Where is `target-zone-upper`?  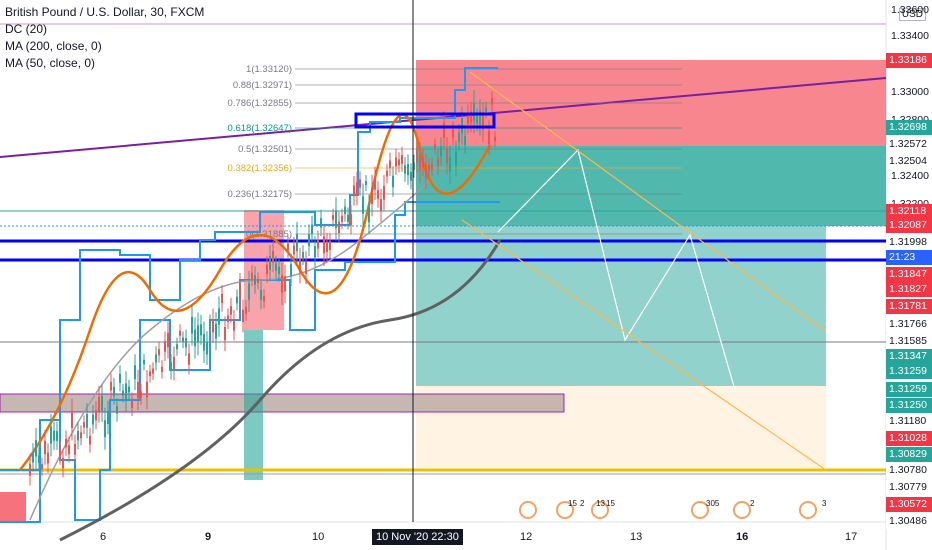 target-zone-upper is located at coordinates (651, 186).